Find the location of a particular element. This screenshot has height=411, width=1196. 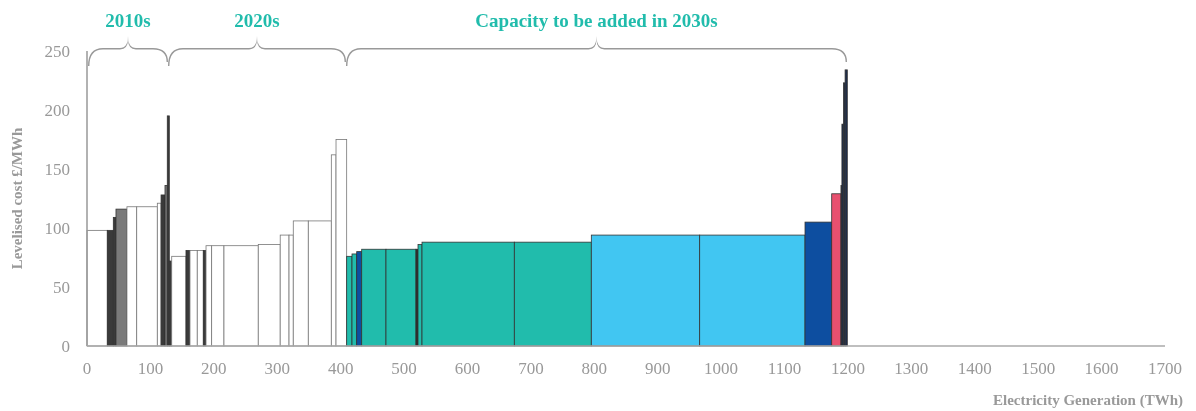

x-tick-label: 1700 is located at coordinates (1165, 368).